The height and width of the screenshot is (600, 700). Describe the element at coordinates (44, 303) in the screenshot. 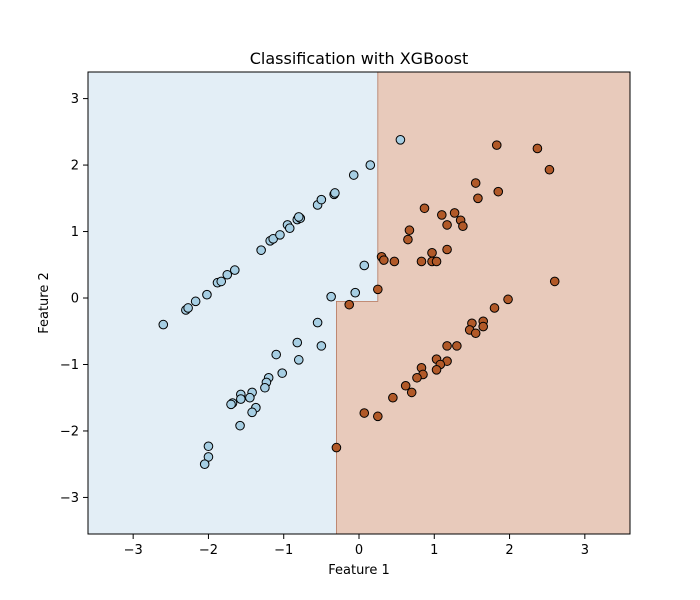

I see `y-axis-title: Feature 2` at that location.